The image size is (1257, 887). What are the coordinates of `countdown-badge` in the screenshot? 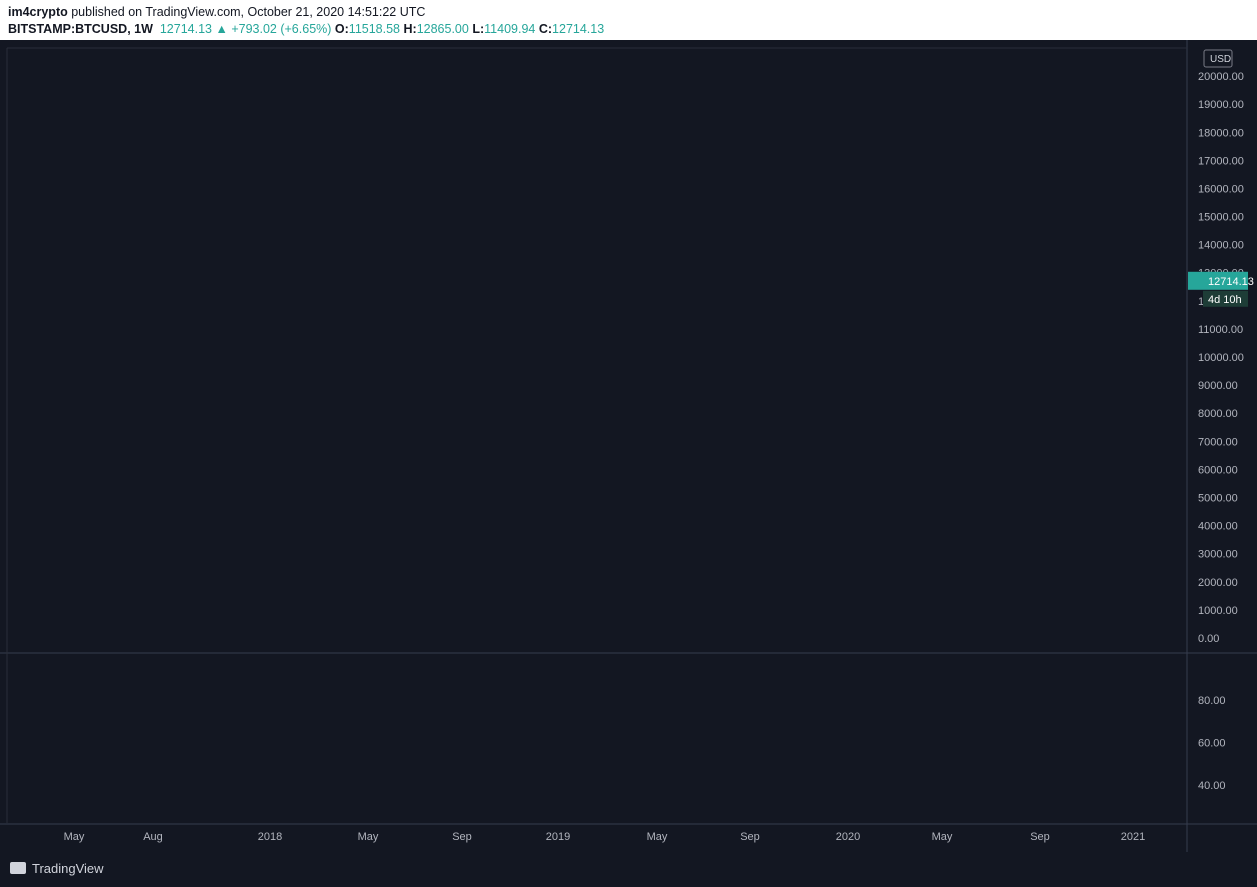 It's located at (1225, 298).